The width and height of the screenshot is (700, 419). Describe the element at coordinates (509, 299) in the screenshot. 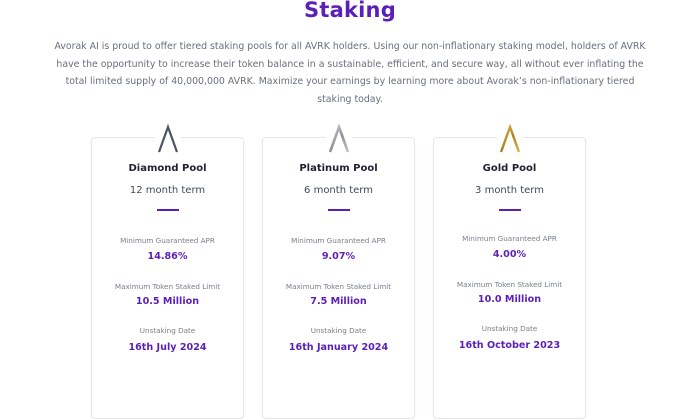

I see `limit-value: 10.0 Million` at that location.